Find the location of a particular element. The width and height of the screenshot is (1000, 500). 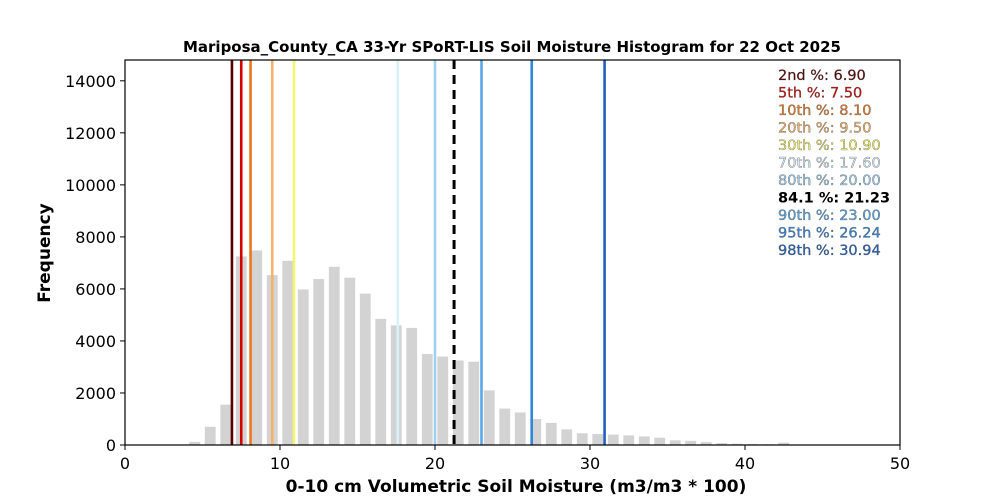

x-tick-label: 40 is located at coordinates (745, 463).